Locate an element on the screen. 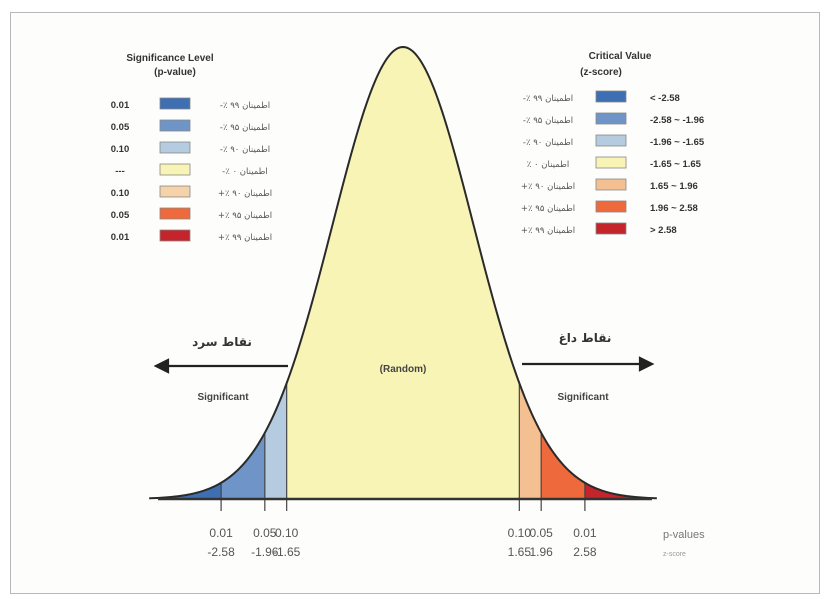  right-legend-note-2: -٪ اطمینان ۹۰ is located at coordinates (548, 143).